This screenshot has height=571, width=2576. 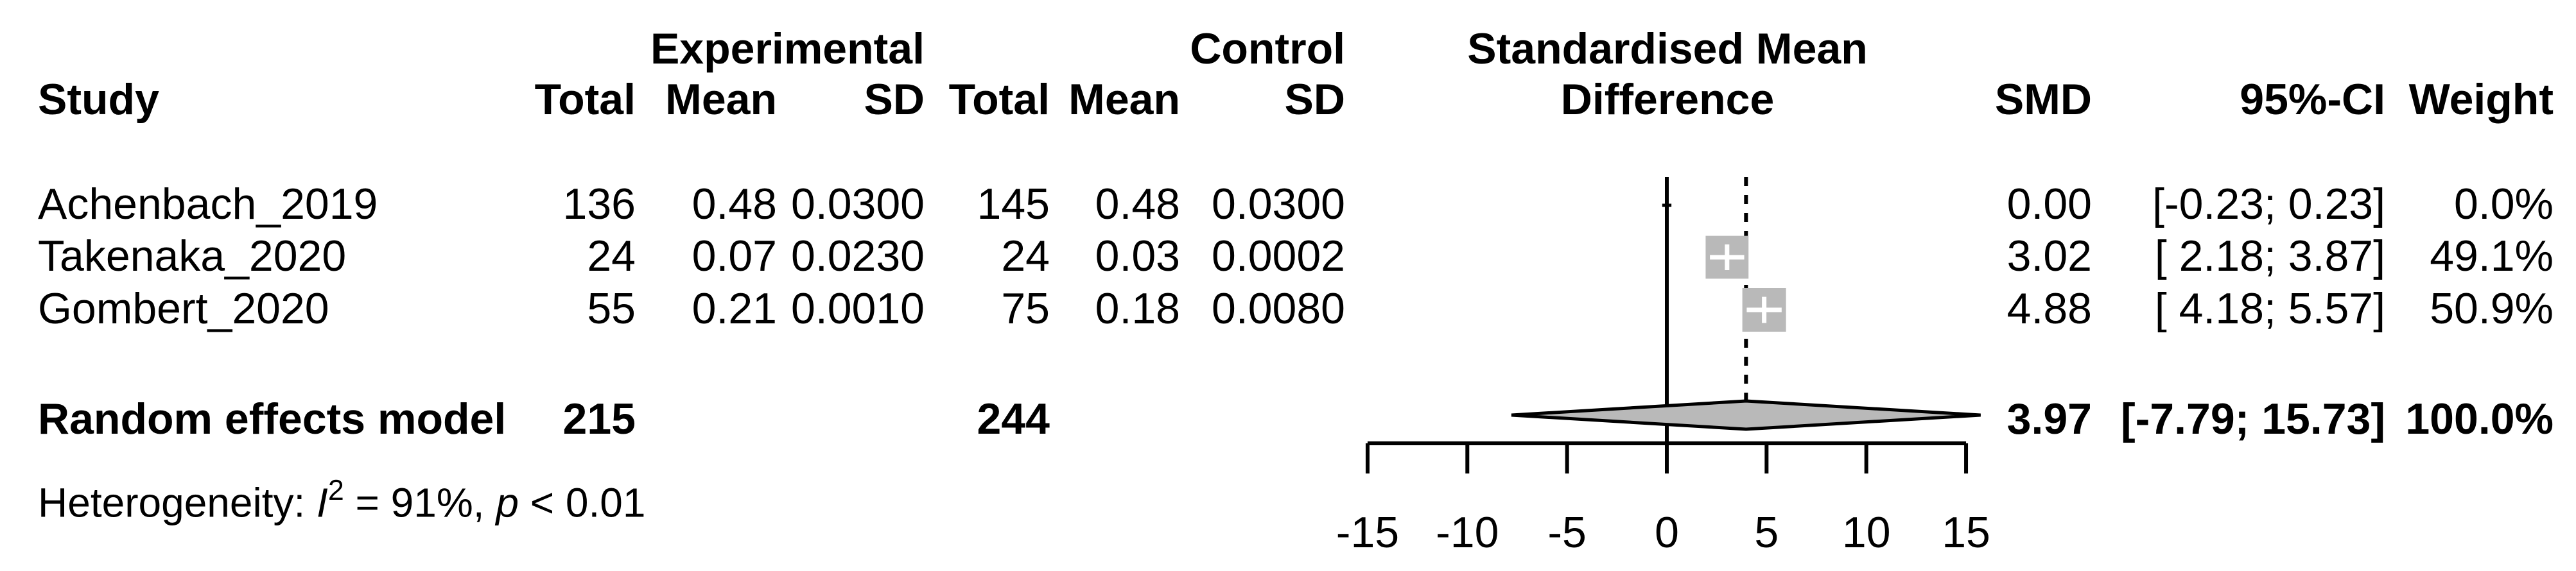 I want to click on header-exp-mean: Mean, so click(x=721, y=99).